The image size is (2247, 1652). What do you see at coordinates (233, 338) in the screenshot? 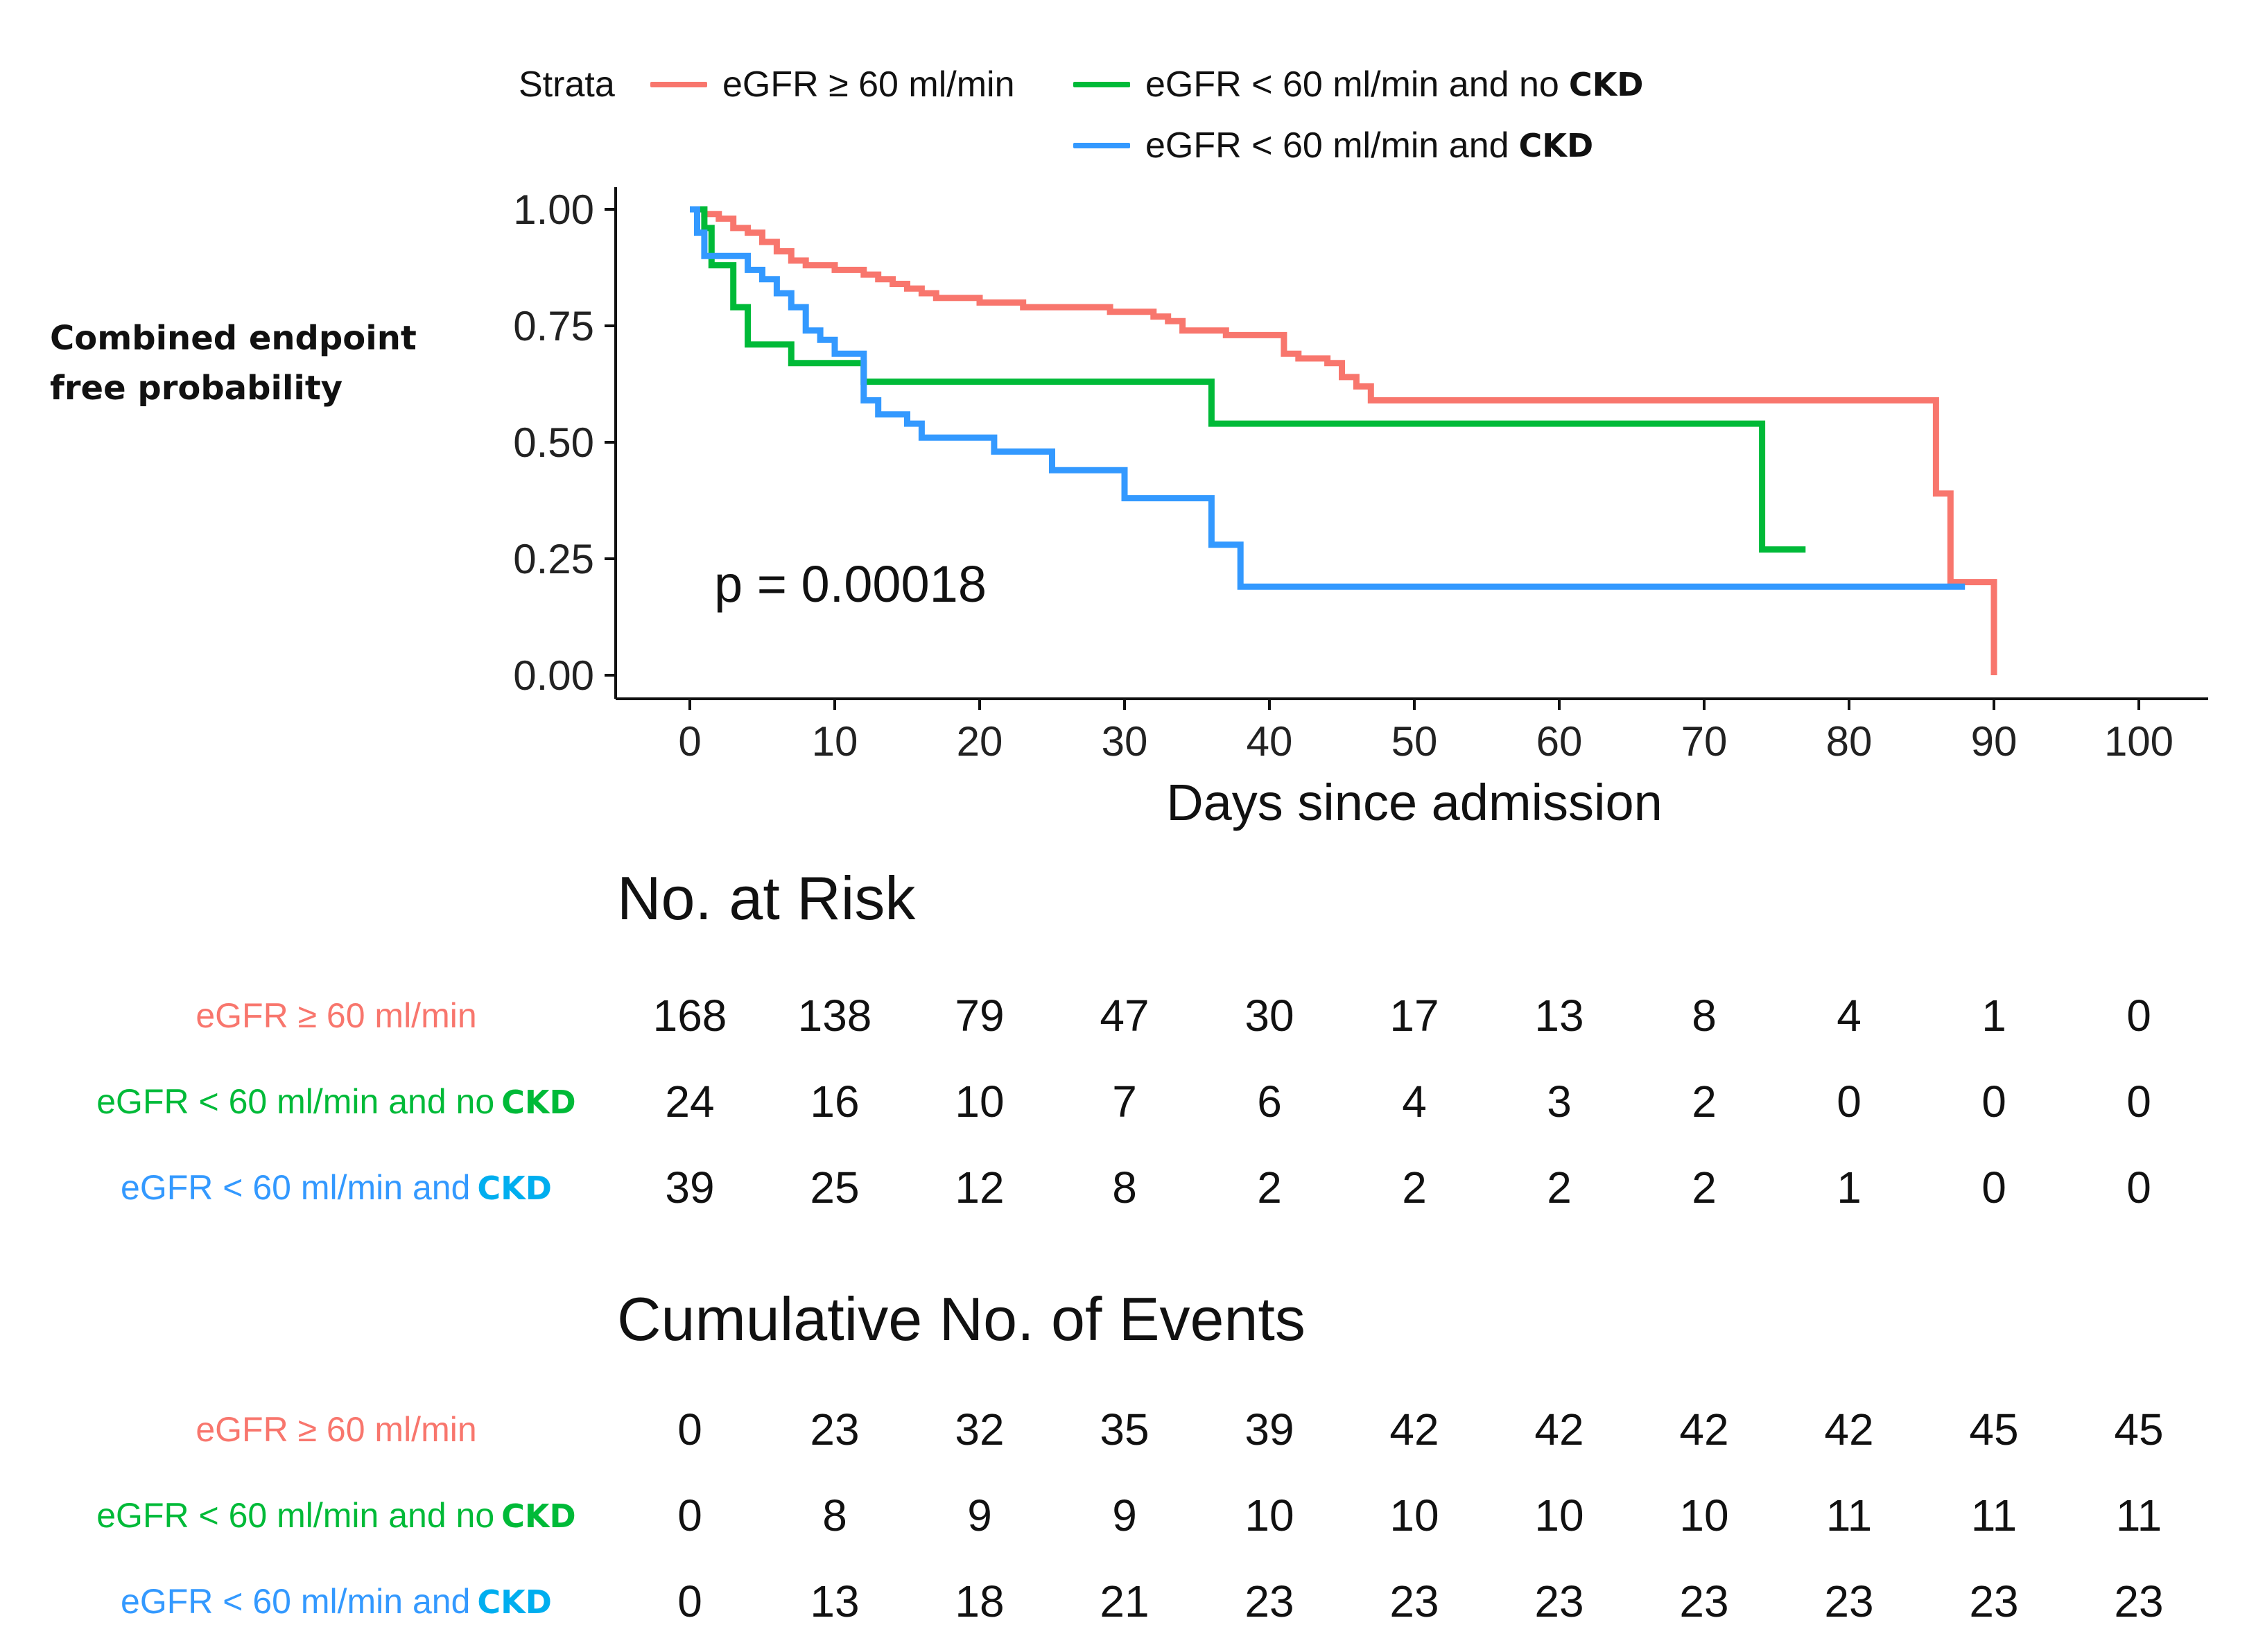
I see `y-axis-title-line-1: Combined endpoint` at bounding box center [233, 338].